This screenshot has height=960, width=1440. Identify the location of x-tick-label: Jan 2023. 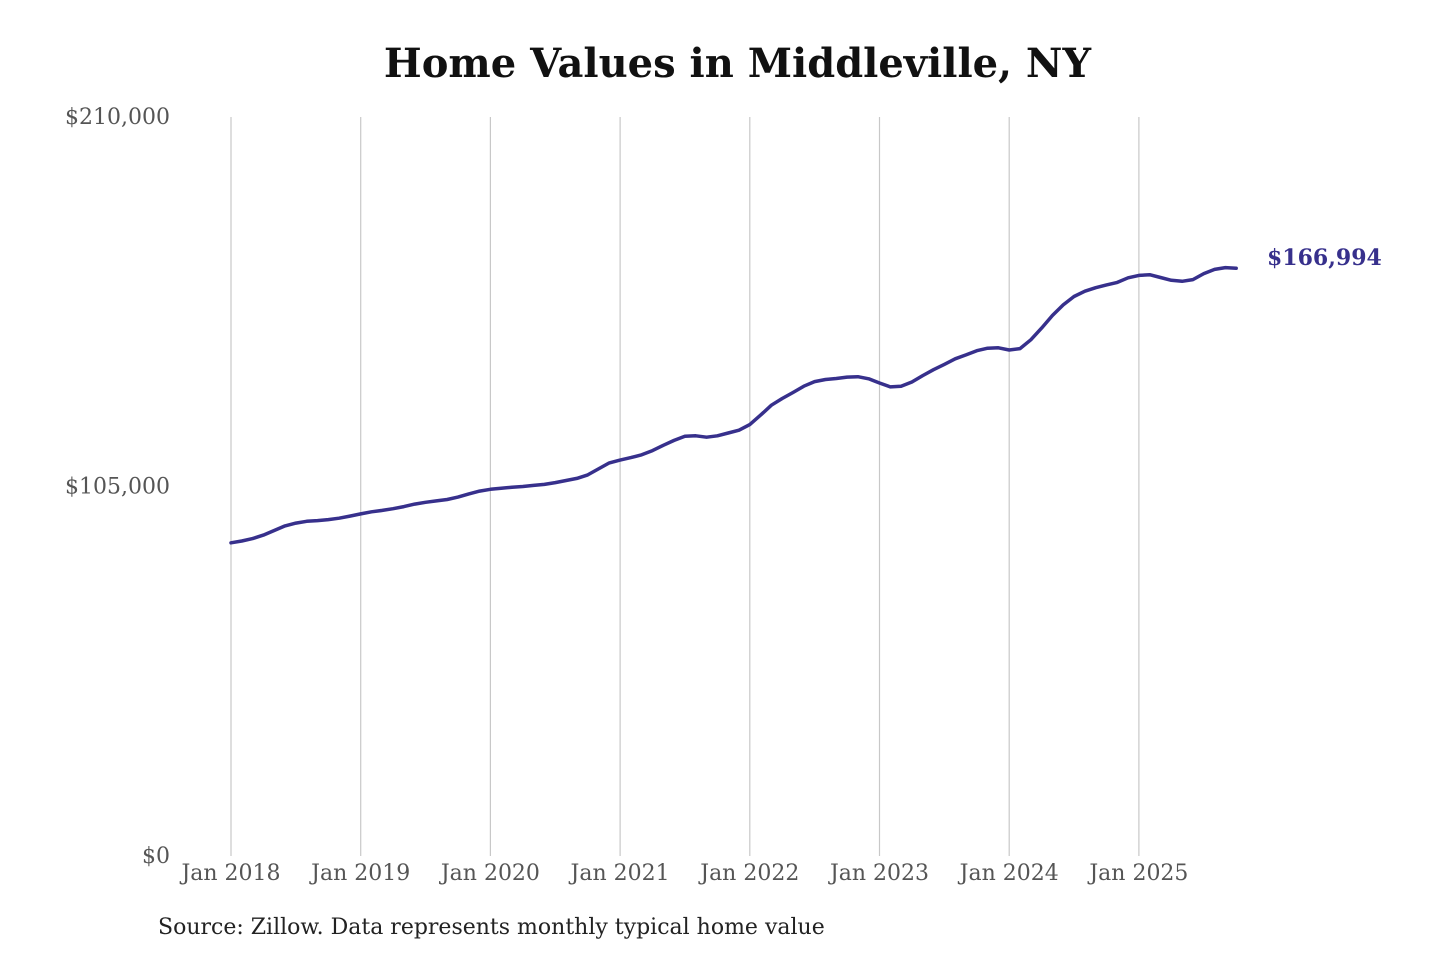
(878, 873).